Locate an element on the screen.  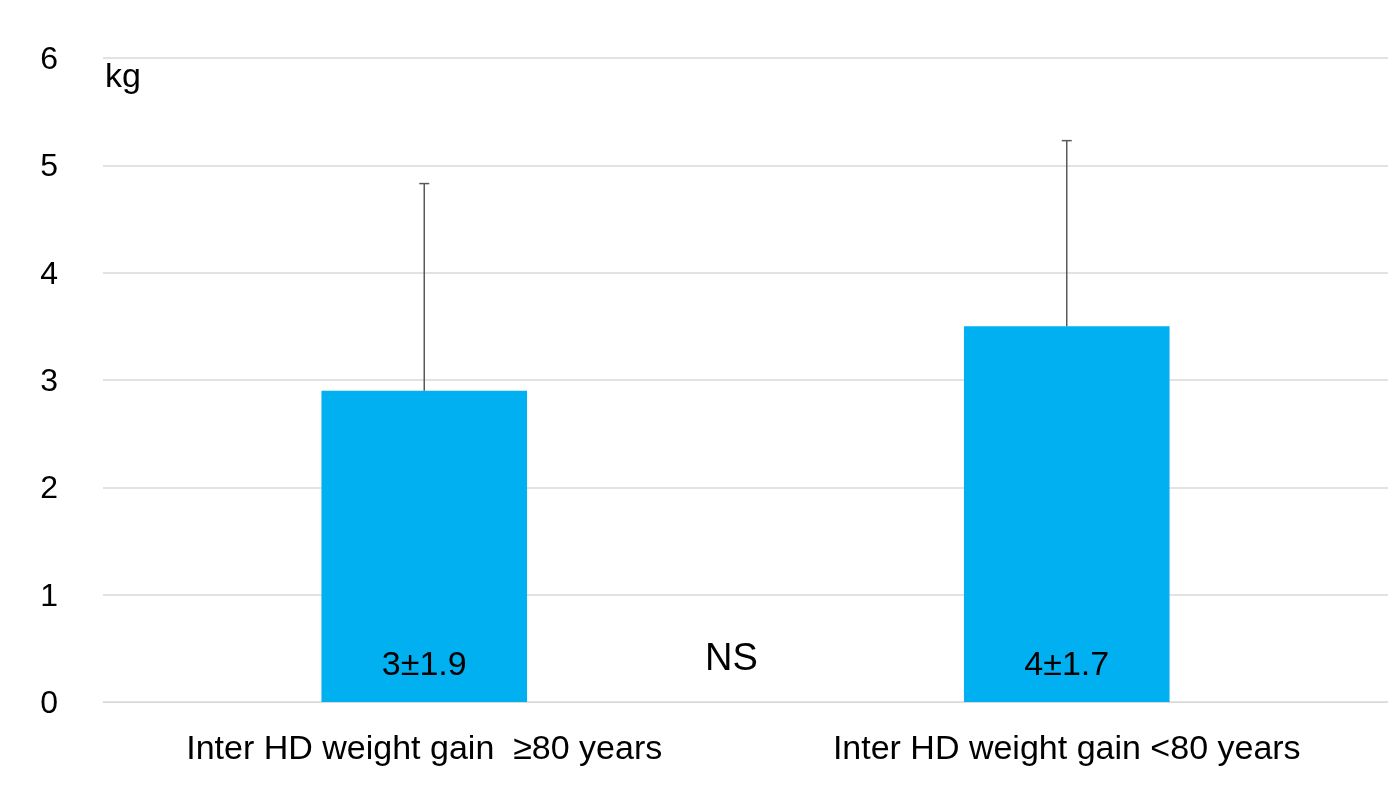
y-tick-label: 6 is located at coordinates (49, 58).